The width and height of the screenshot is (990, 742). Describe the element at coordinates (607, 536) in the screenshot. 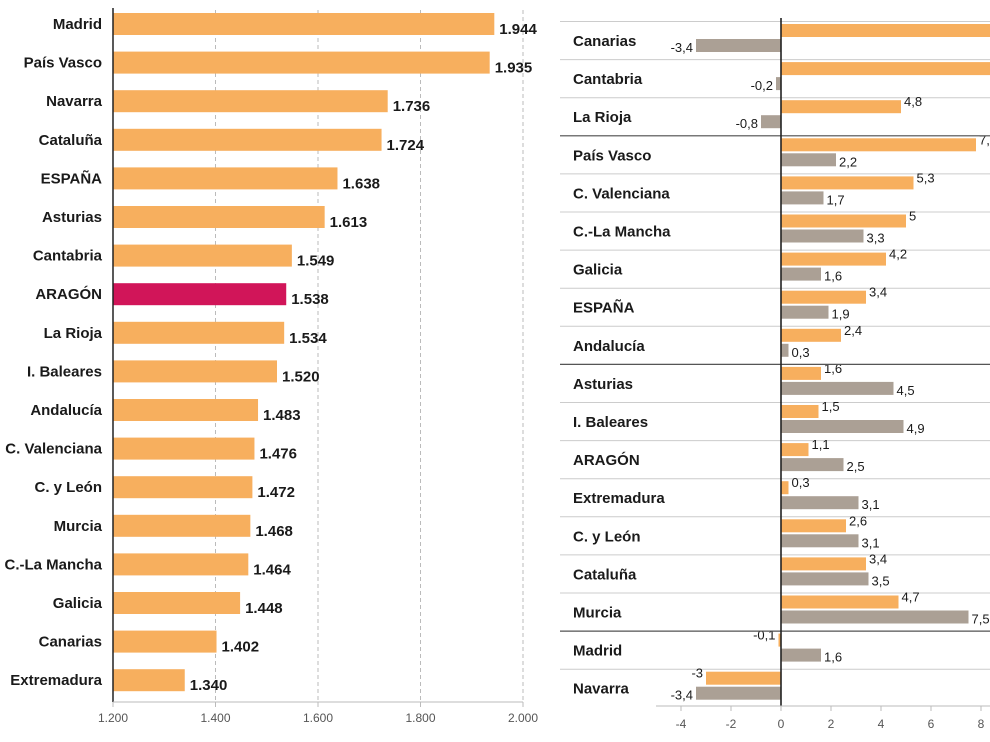

I see `category-label: C. y León` at that location.